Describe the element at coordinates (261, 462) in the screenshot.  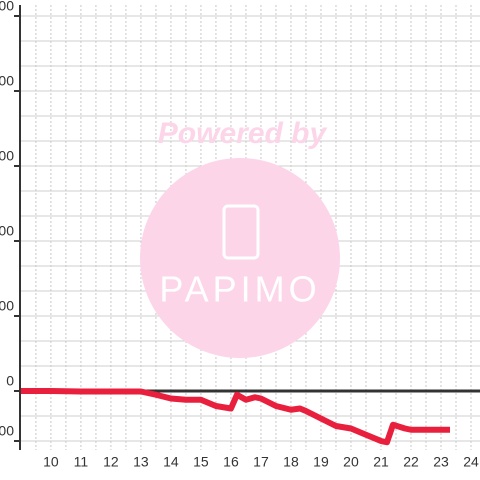
I see `x-tick-label: 17` at that location.